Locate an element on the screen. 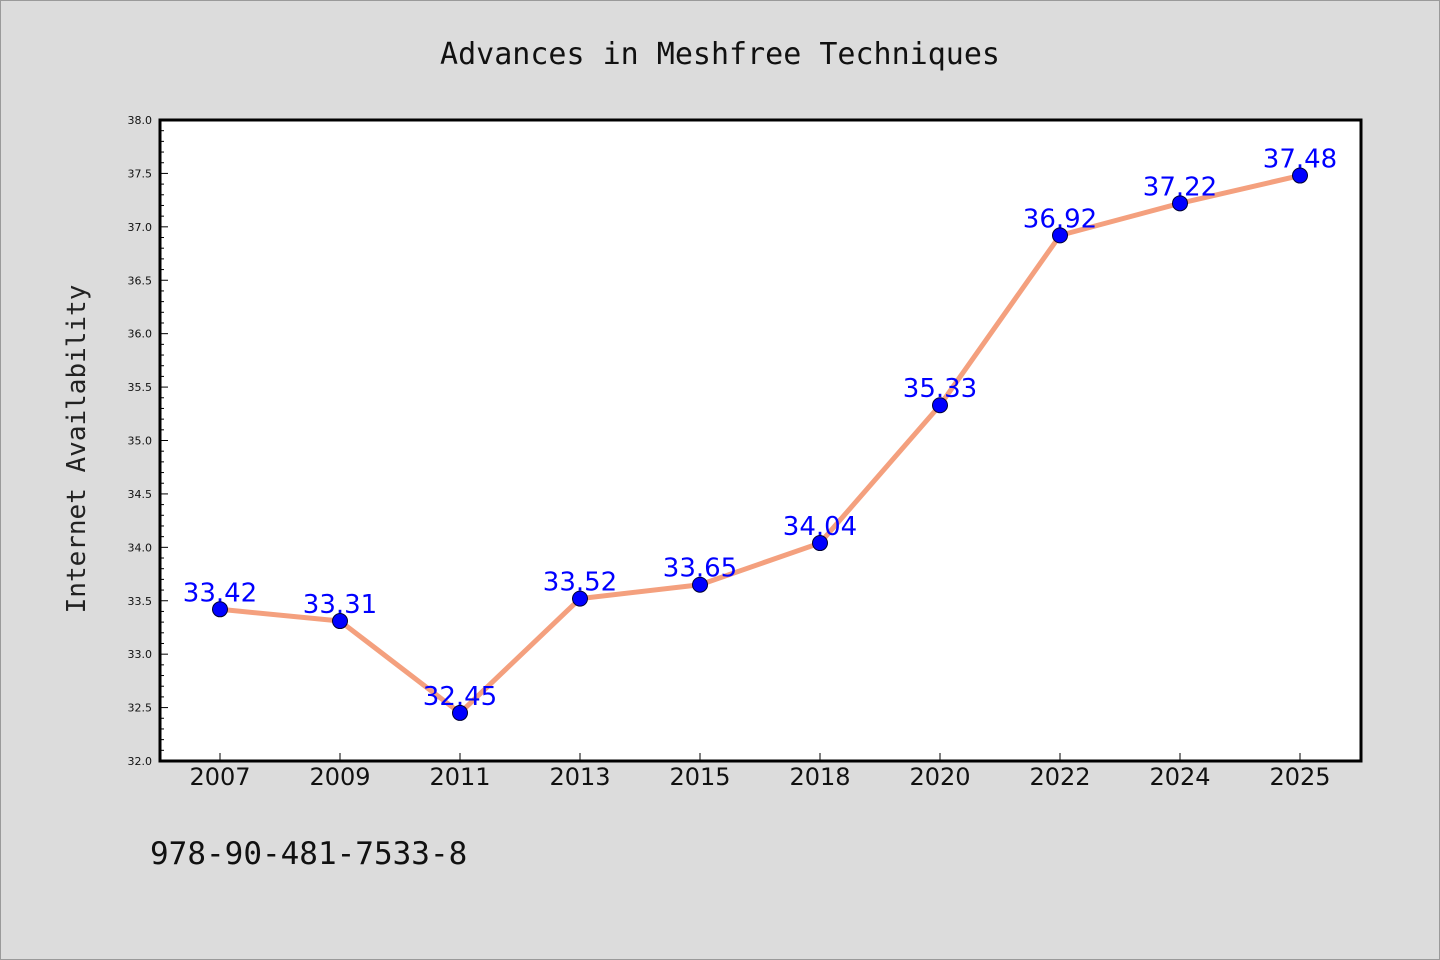 The width and height of the screenshot is (1440, 960). x-tick-label: 2025 is located at coordinates (1299, 777).